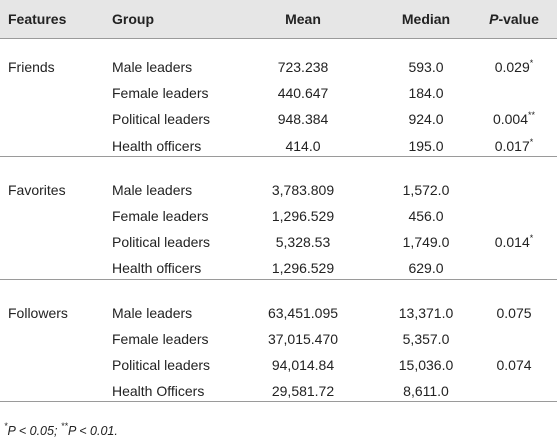  Describe the element at coordinates (494, 19) in the screenshot. I see `header-italic: P` at that location.